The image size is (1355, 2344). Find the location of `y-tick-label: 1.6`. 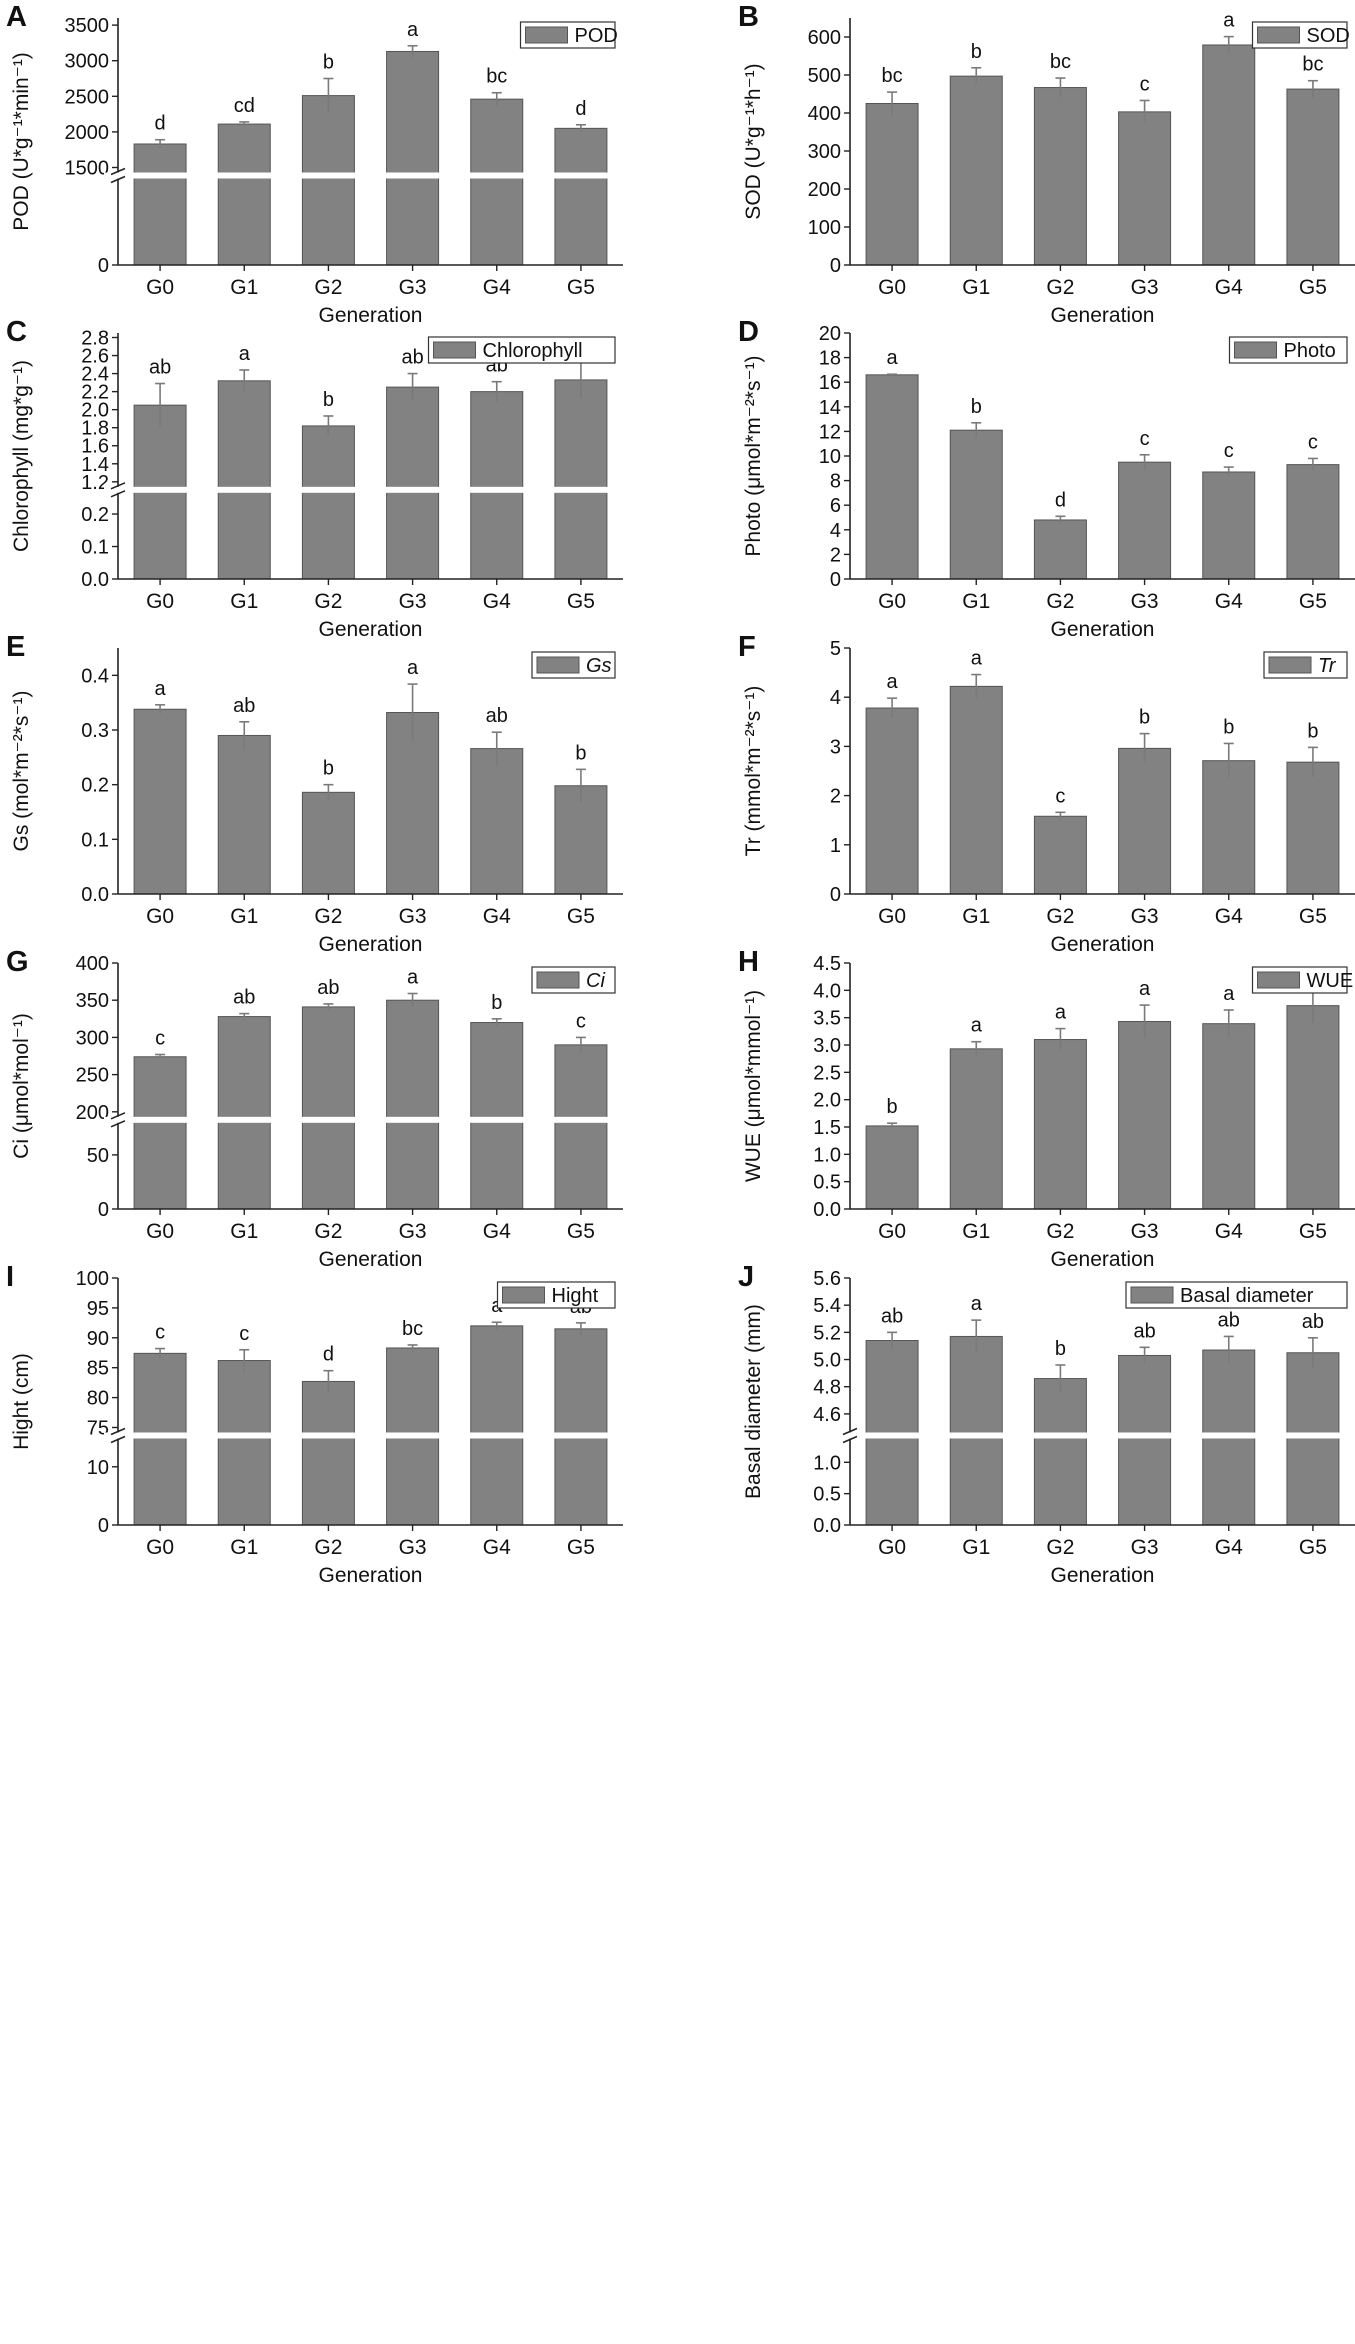

y-tick-label: 1.6 is located at coordinates (95, 447).